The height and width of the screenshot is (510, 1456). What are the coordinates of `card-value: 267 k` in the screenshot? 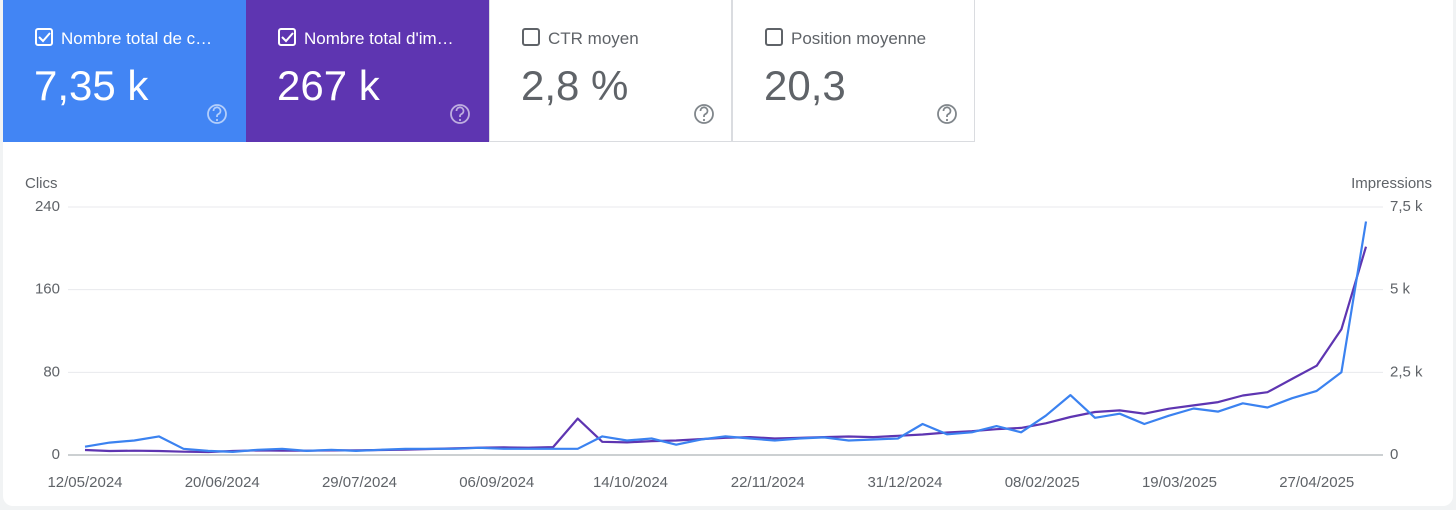 It's located at (328, 85).